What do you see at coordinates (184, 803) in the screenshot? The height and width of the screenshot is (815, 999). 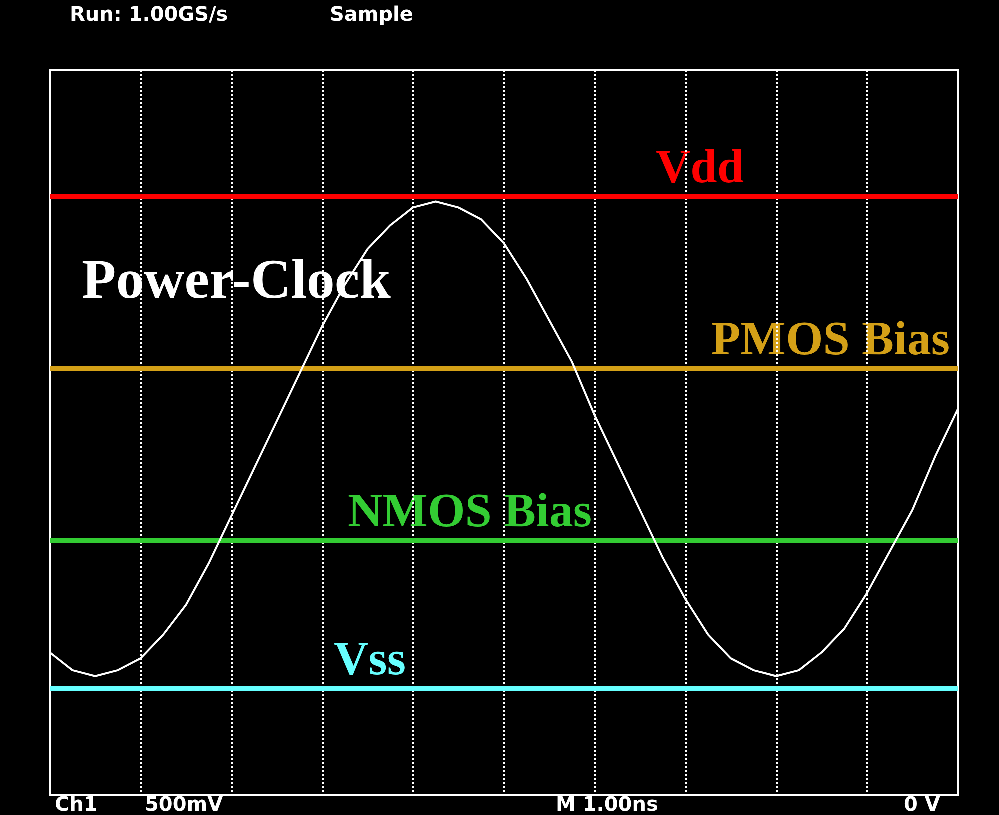 I see `annotation: 500mV` at bounding box center [184, 803].